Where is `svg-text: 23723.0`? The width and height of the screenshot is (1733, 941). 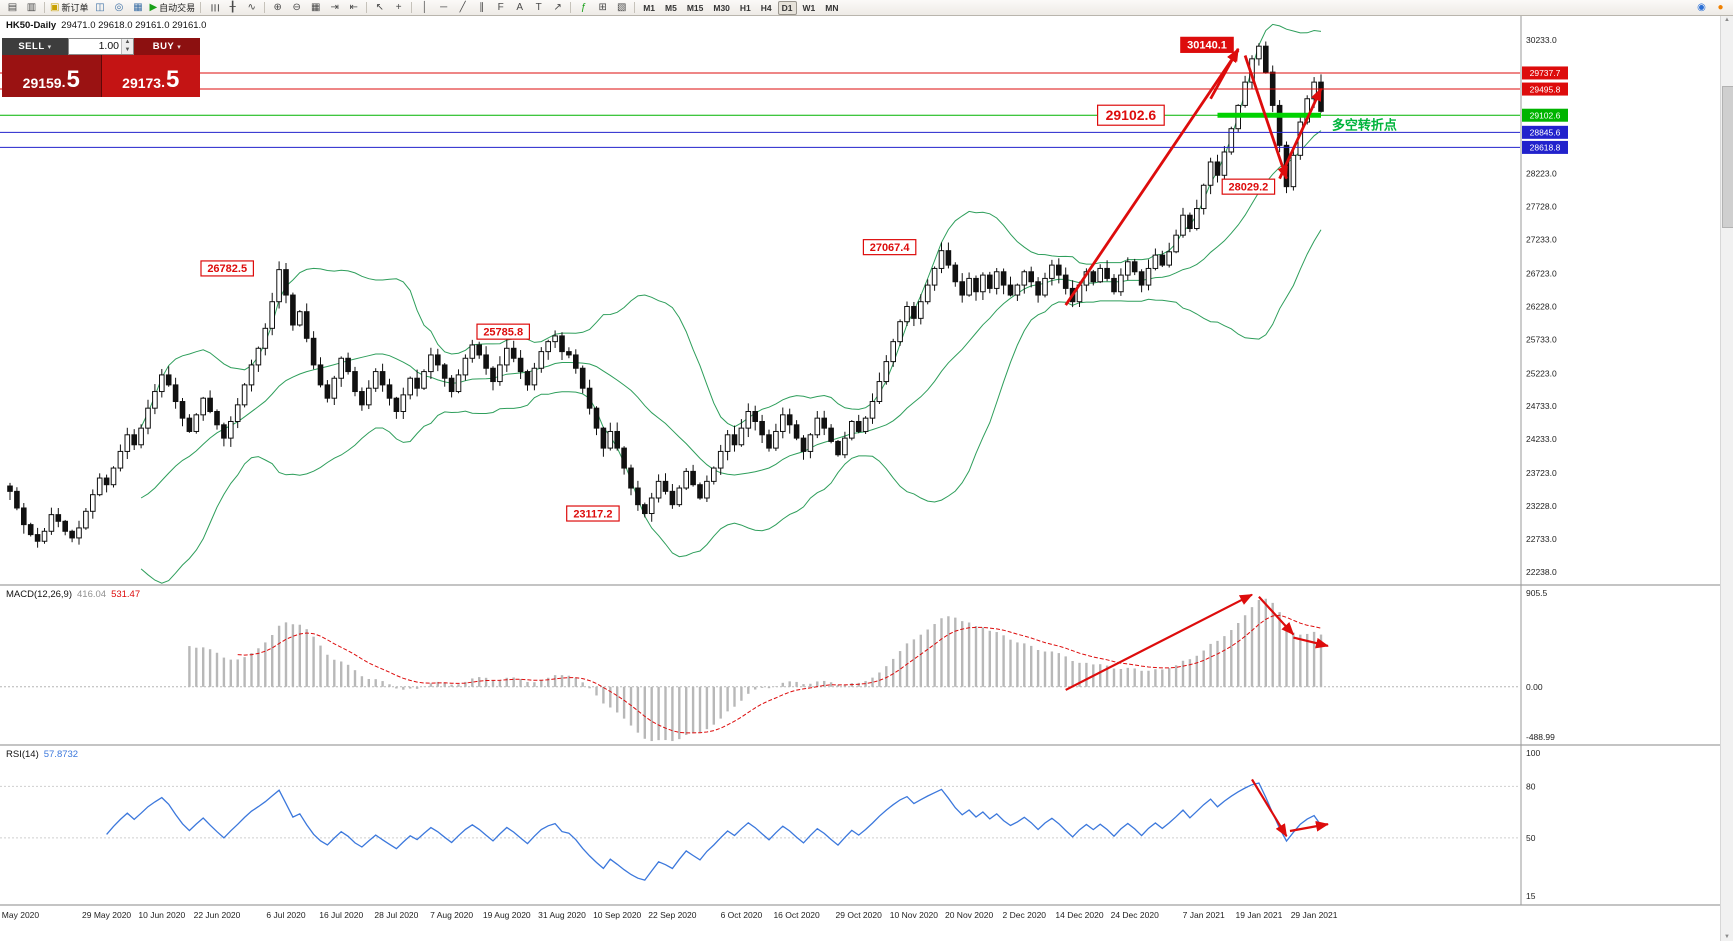
svg-text: 23723.0 is located at coordinates (1541, 473).